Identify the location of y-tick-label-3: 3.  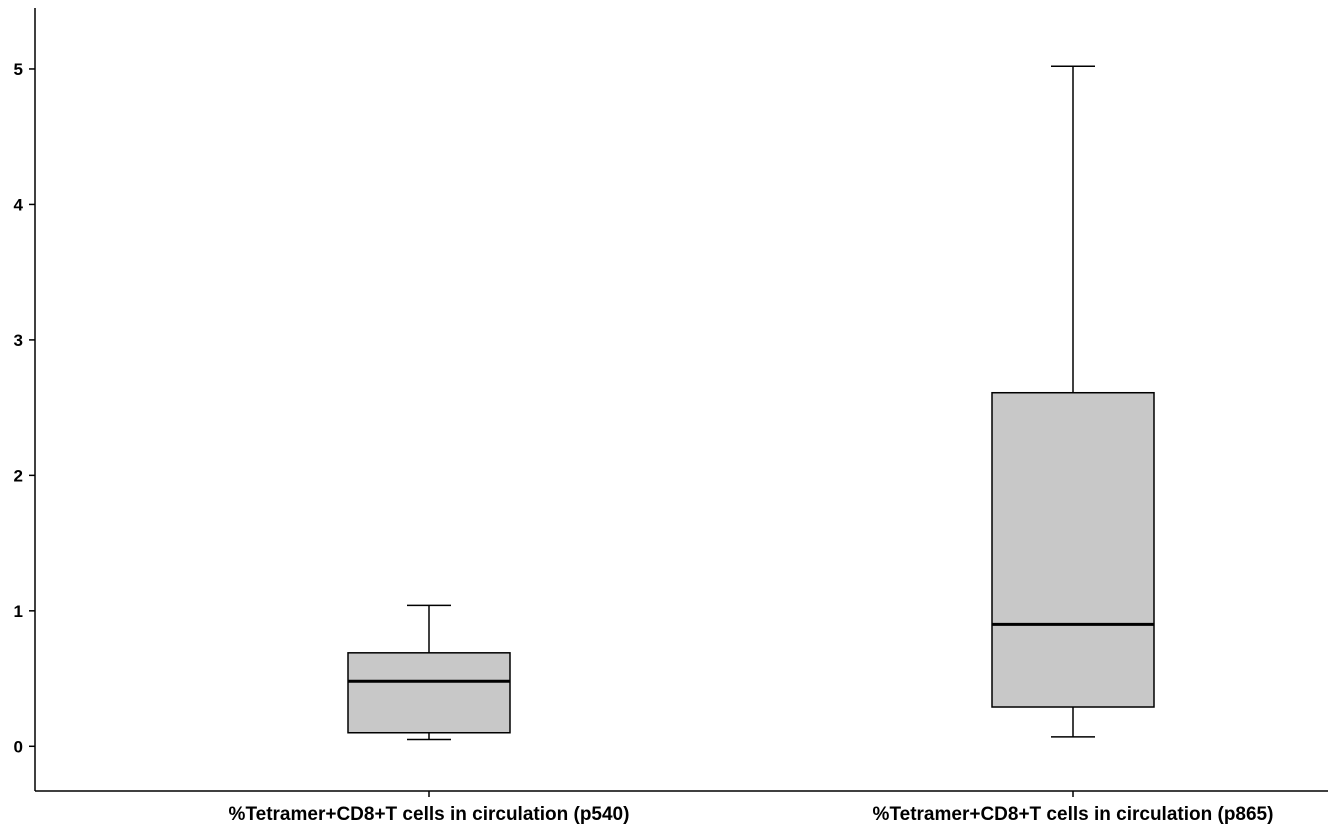
(18, 340).